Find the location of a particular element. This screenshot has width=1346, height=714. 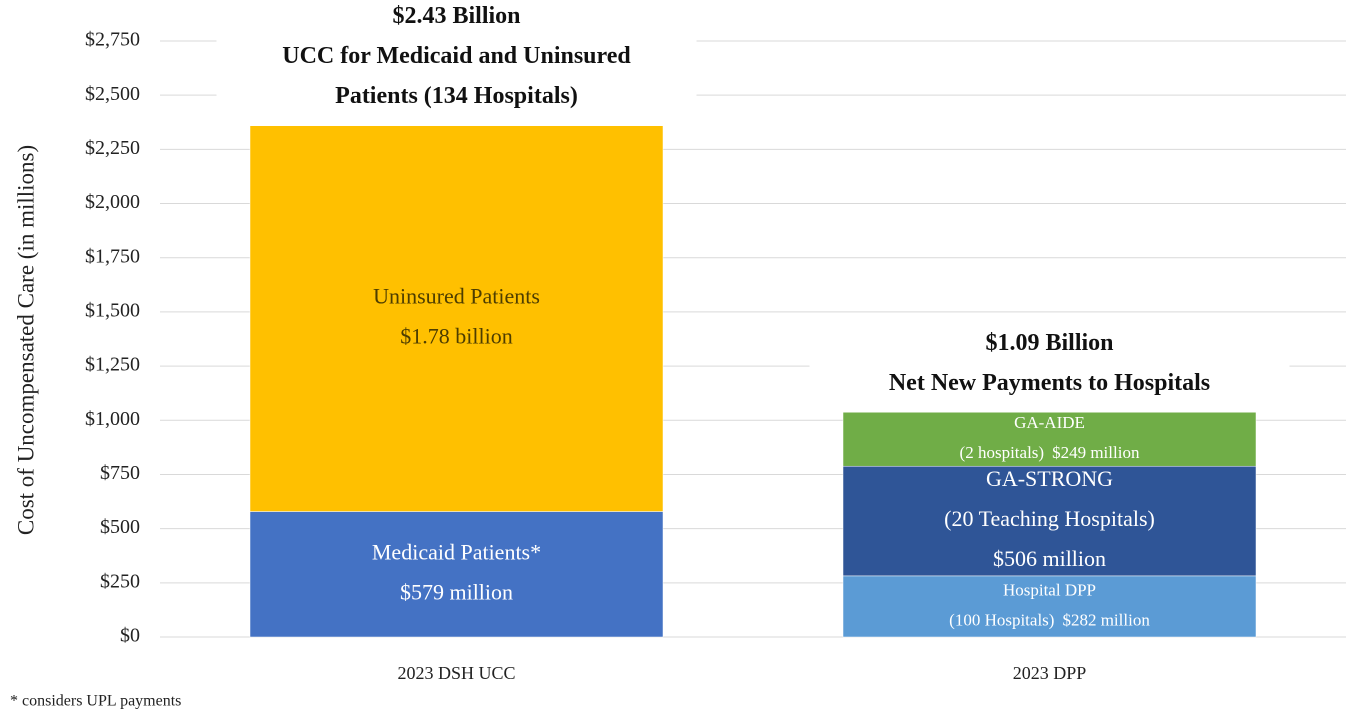

segment-label: Hospital DPP is located at coordinates (1049, 589).